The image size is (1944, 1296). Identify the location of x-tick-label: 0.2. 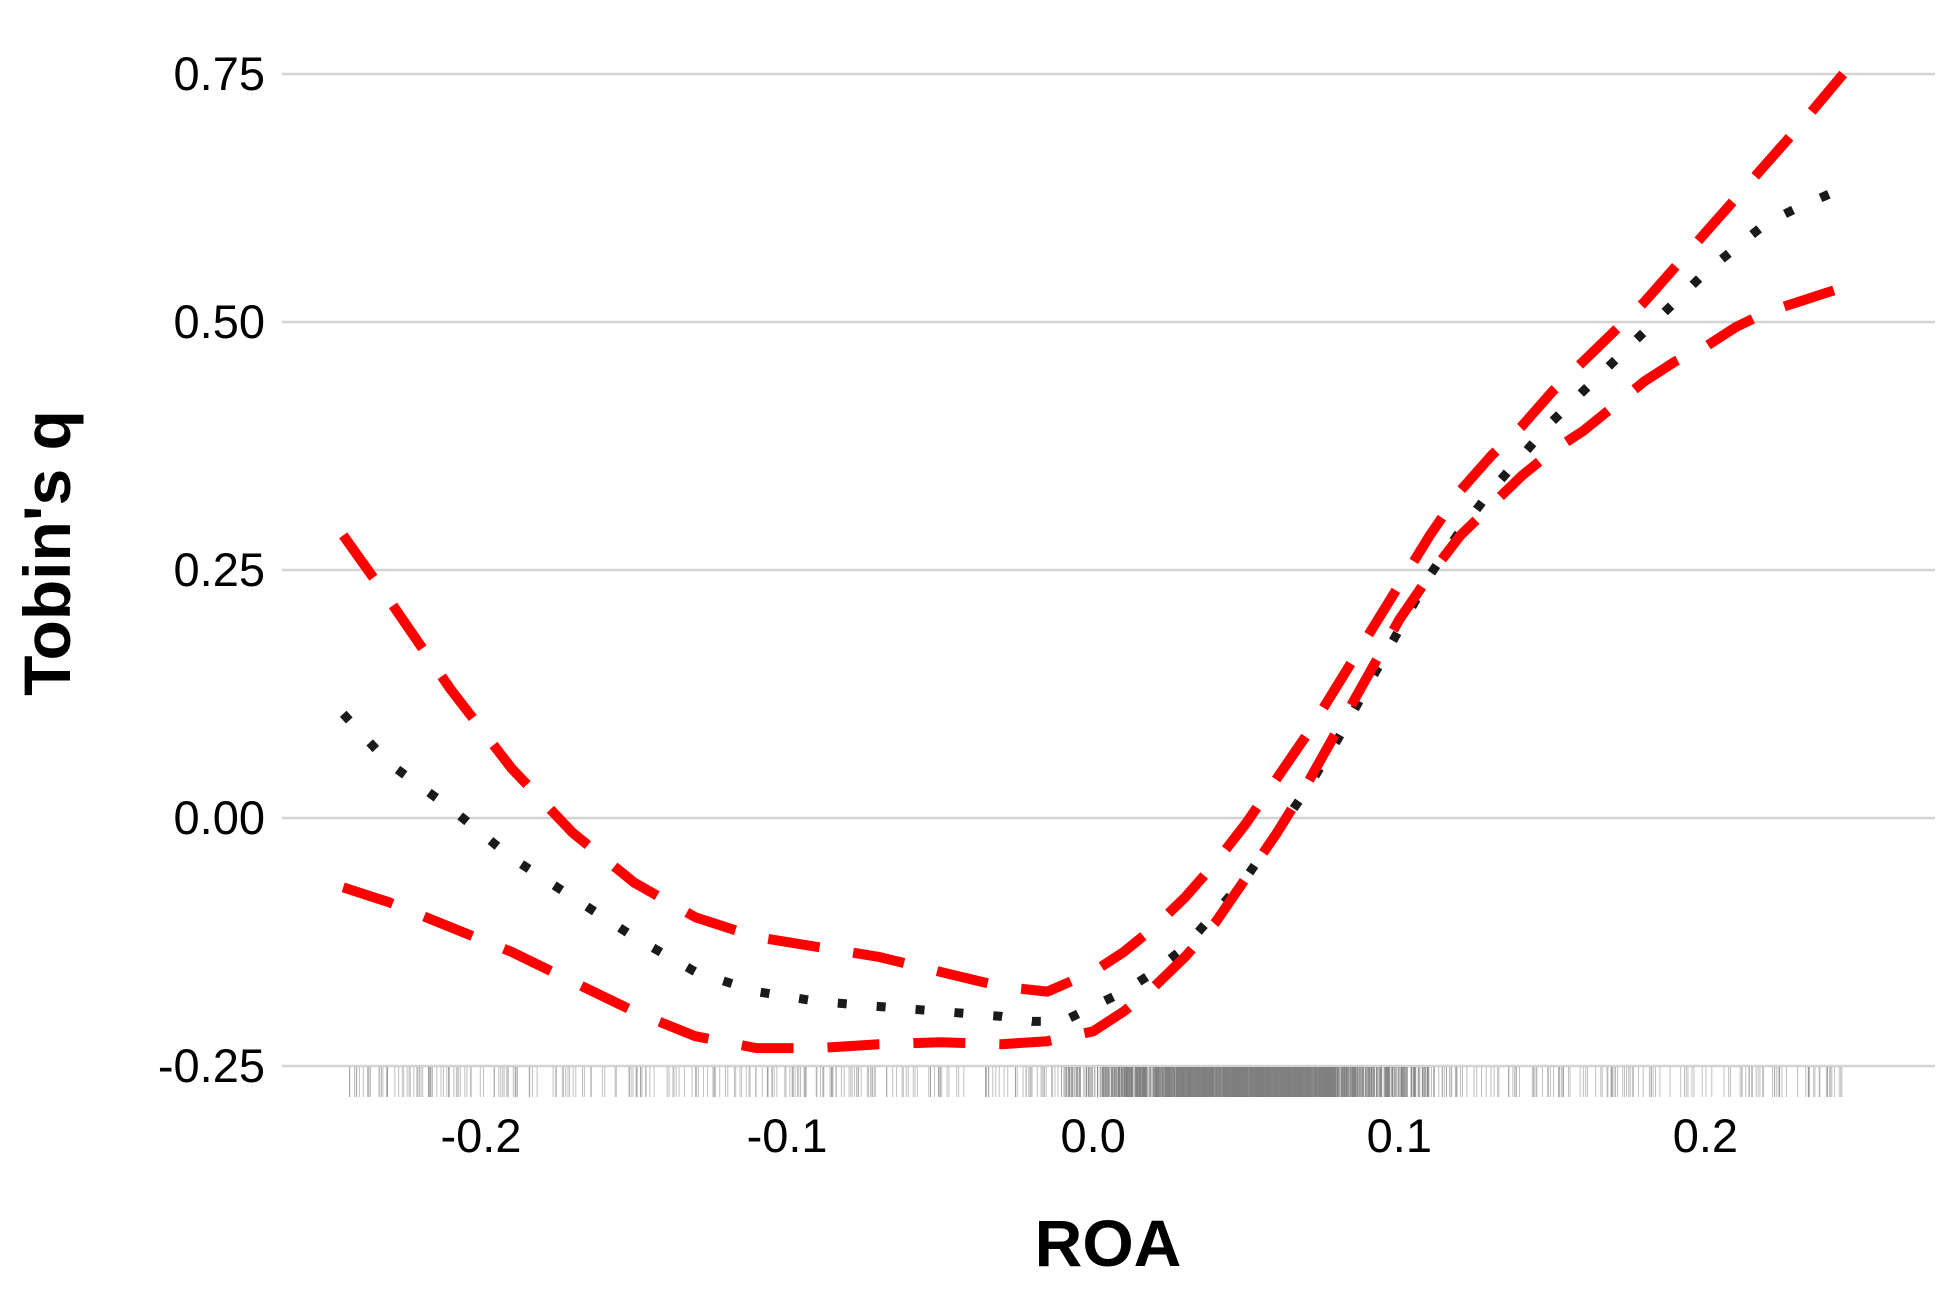
(1705, 1135).